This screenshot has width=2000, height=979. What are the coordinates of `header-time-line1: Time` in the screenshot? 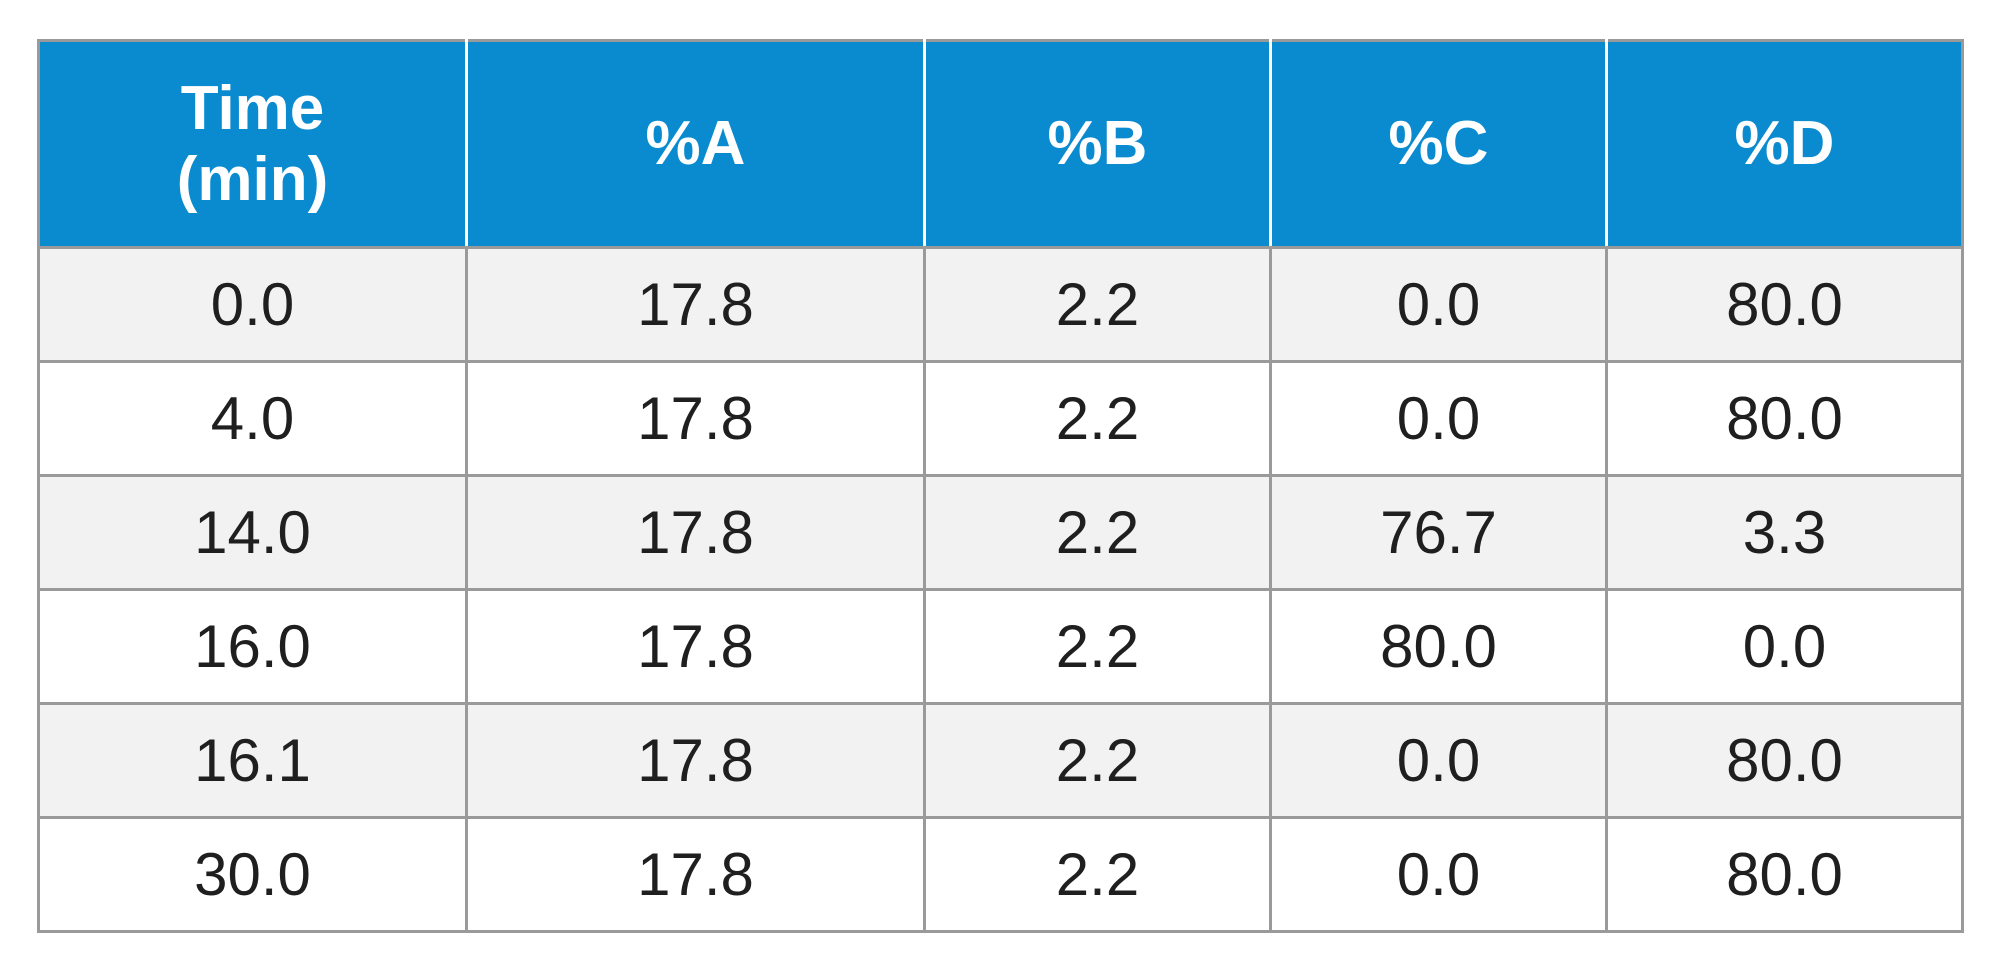 It's located at (252, 108).